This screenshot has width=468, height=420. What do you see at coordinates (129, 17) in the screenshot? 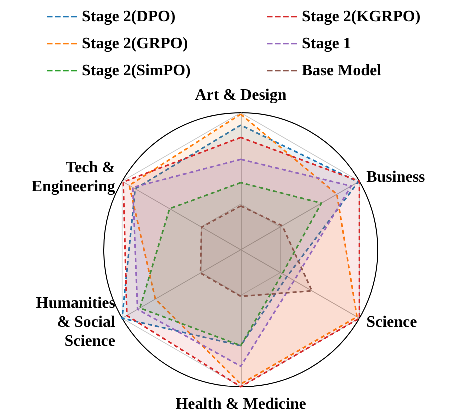
I see `legend-label: Stage 2(DPO)` at bounding box center [129, 17].